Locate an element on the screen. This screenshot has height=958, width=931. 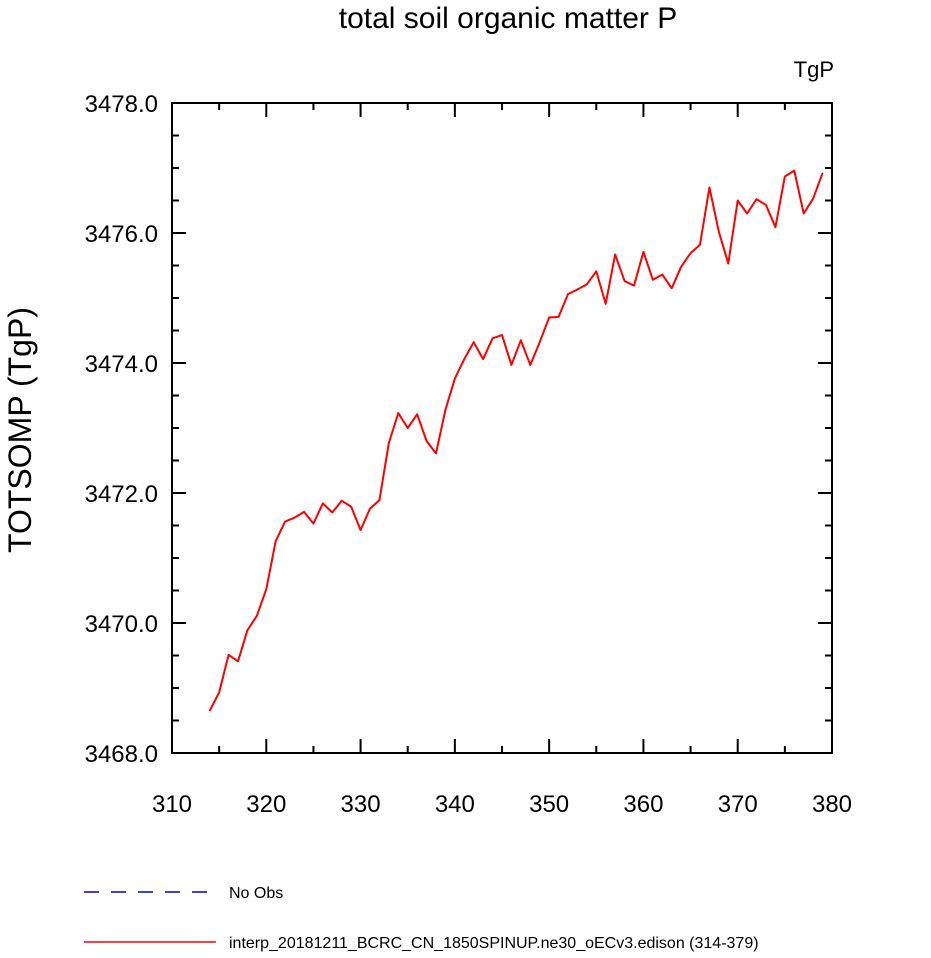
x-tick-label: 350 is located at coordinates (549, 804).